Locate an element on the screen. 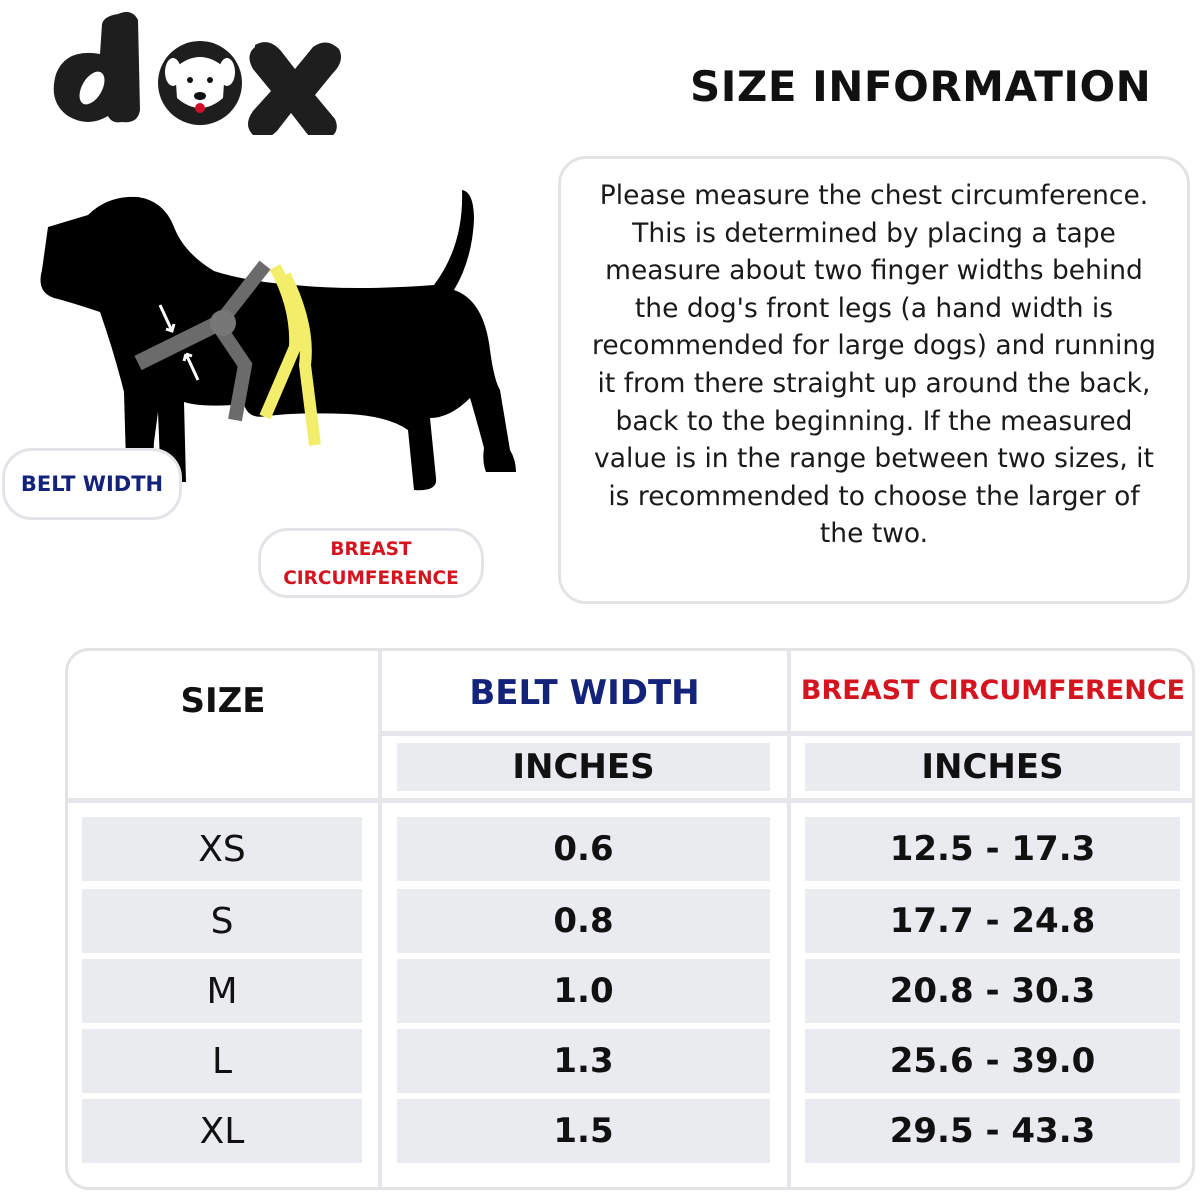 The height and width of the screenshot is (1192, 1200). harness-strap is located at coordinates (181, 341).